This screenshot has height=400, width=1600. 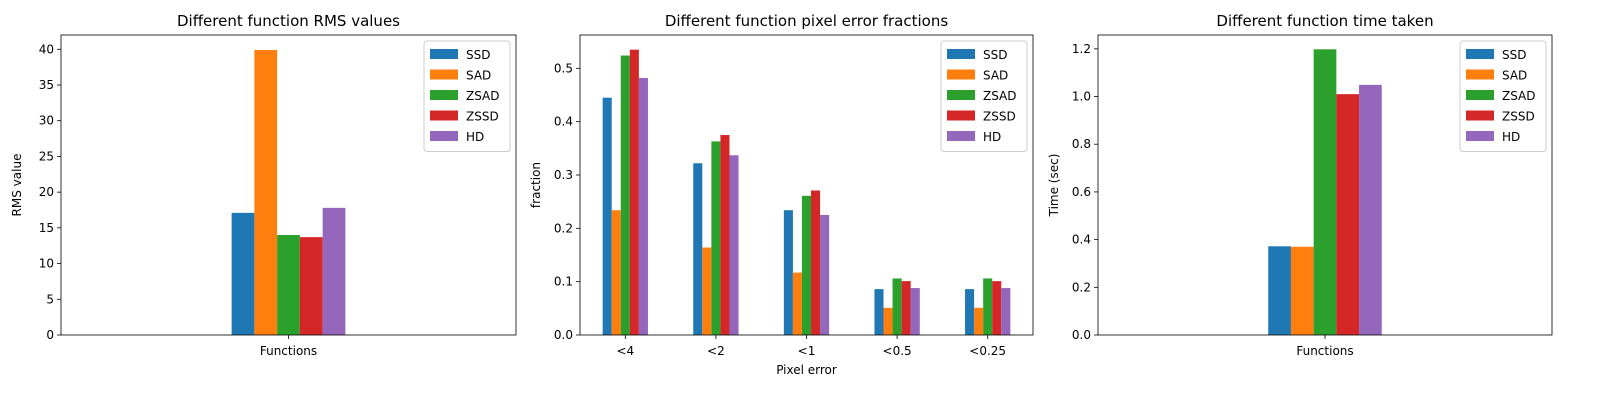 What do you see at coordinates (563, 175) in the screenshot?
I see `y-tick-label: 0.3` at bounding box center [563, 175].